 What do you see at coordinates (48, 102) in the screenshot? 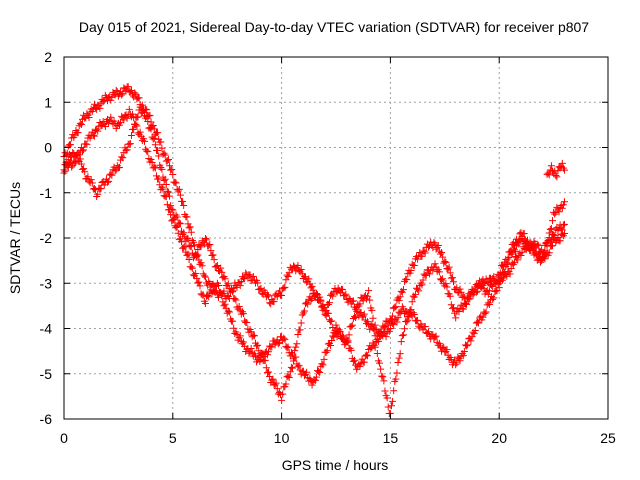
I see `y-tick-label: 1` at bounding box center [48, 102].